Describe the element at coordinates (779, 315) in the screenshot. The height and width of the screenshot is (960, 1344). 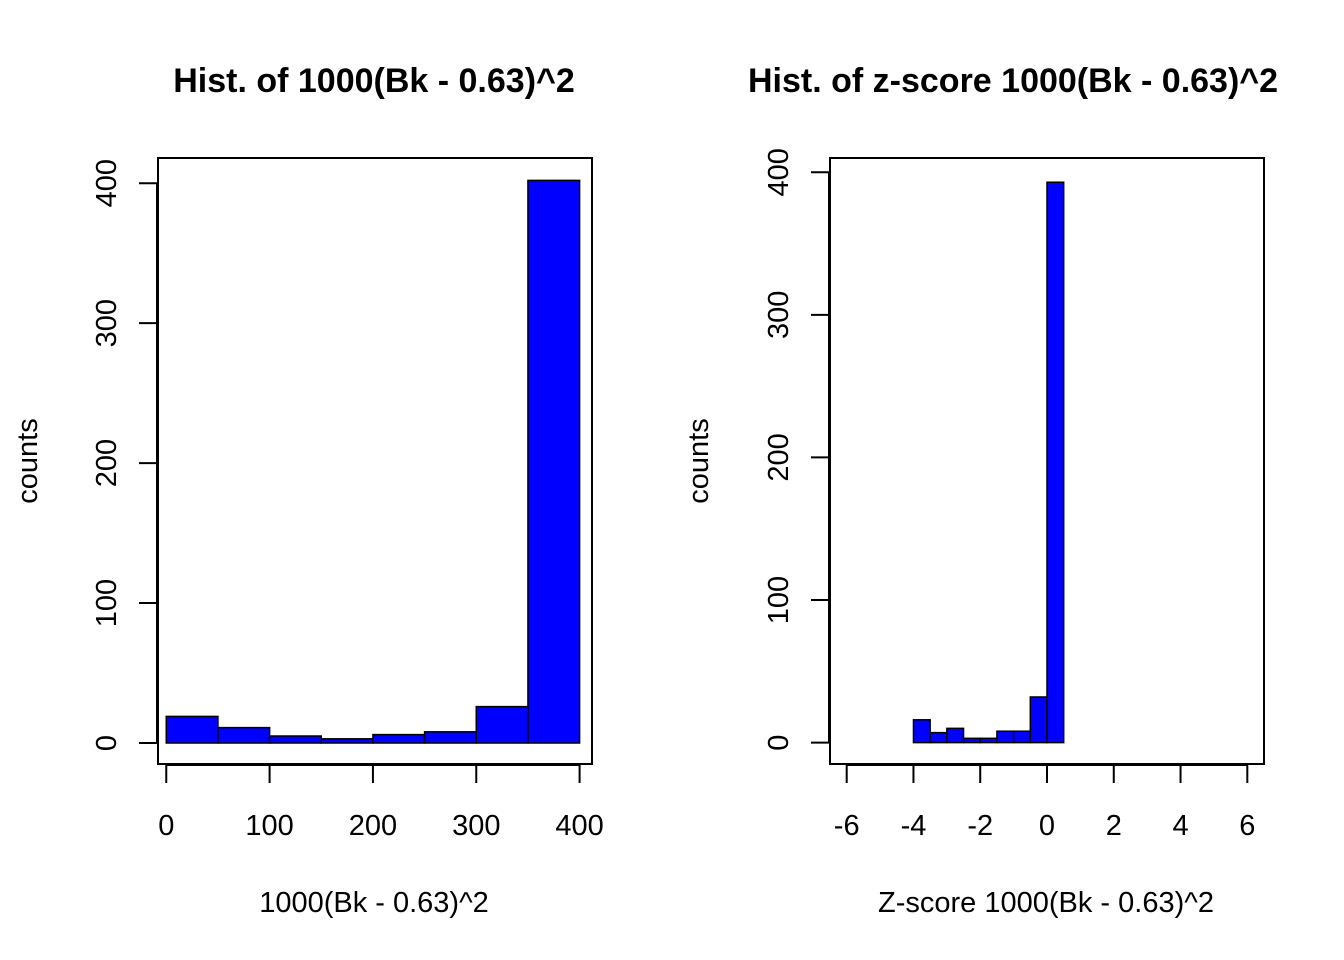
I see `chart-right-y-tick-label: 300` at that location.